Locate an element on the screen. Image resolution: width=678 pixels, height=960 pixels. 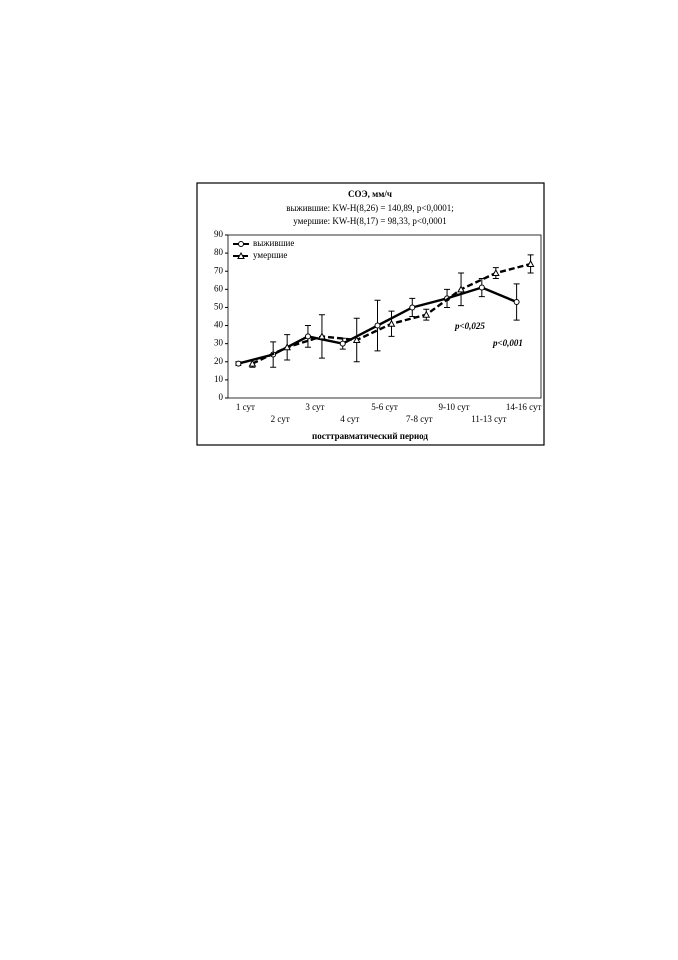
y-tick-label: 40 is located at coordinates (219, 325).